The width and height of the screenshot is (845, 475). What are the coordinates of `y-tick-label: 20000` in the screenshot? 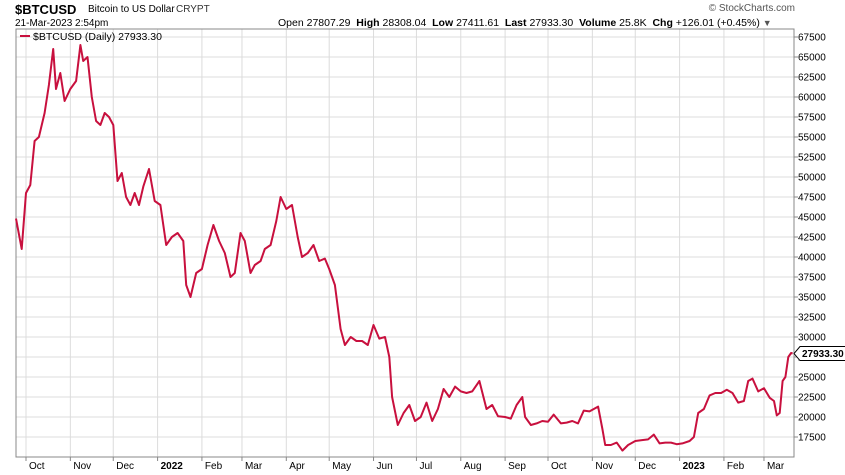 It's located at (812, 418).